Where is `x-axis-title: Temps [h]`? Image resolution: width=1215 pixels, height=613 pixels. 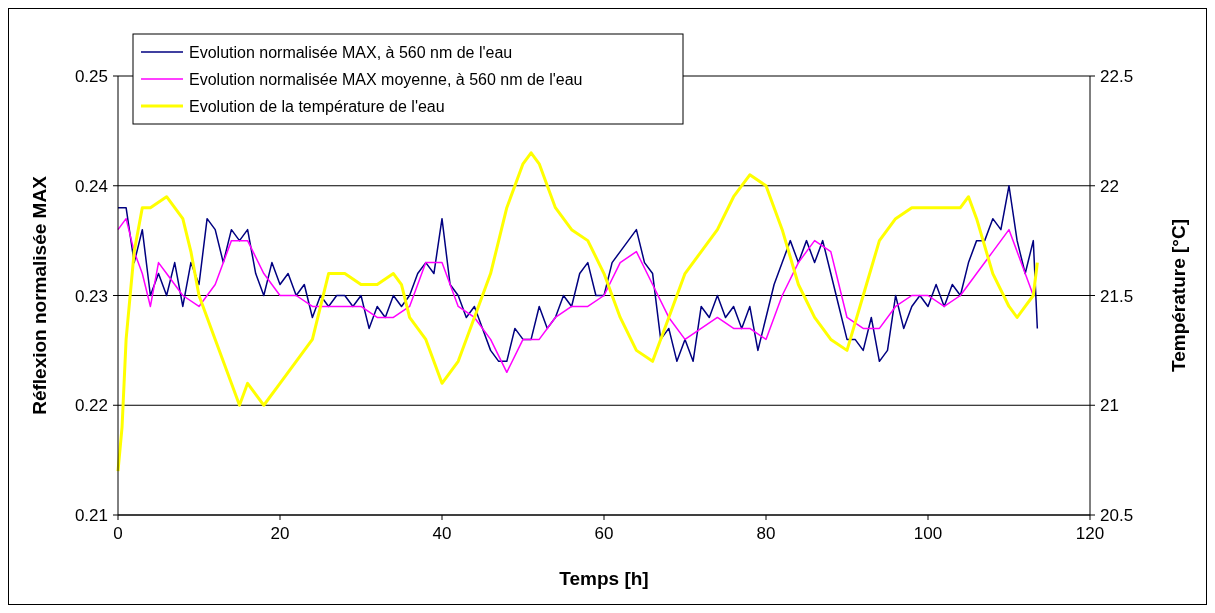 x-axis-title: Temps [h] is located at coordinates (604, 578).